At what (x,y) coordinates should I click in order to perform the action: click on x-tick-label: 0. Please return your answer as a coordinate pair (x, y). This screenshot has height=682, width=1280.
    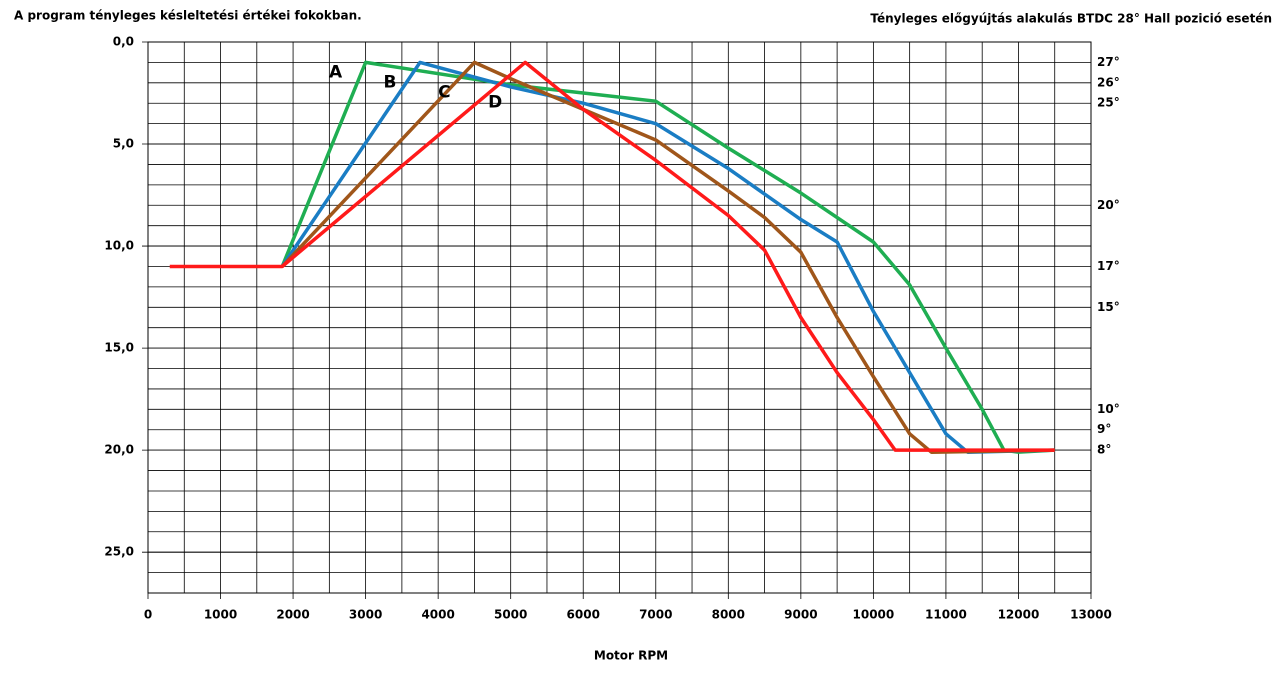
    Looking at the image, I should click on (148, 615).